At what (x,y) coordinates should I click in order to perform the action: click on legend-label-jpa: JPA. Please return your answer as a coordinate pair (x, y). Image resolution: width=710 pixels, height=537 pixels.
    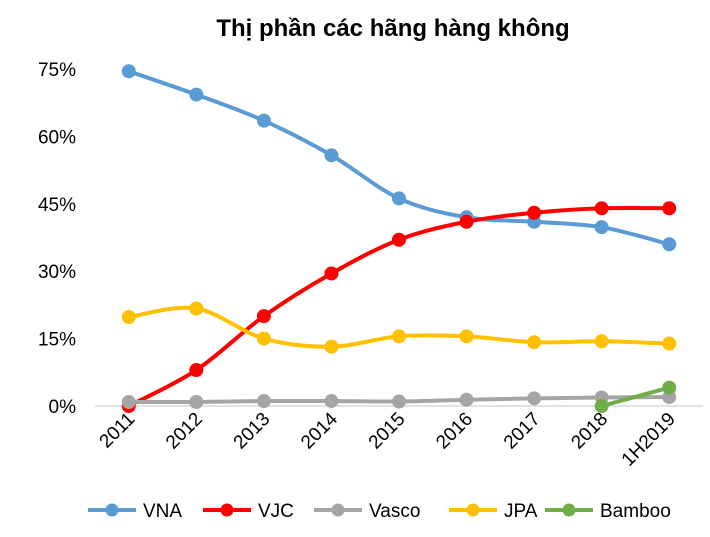
    Looking at the image, I should click on (521, 511).